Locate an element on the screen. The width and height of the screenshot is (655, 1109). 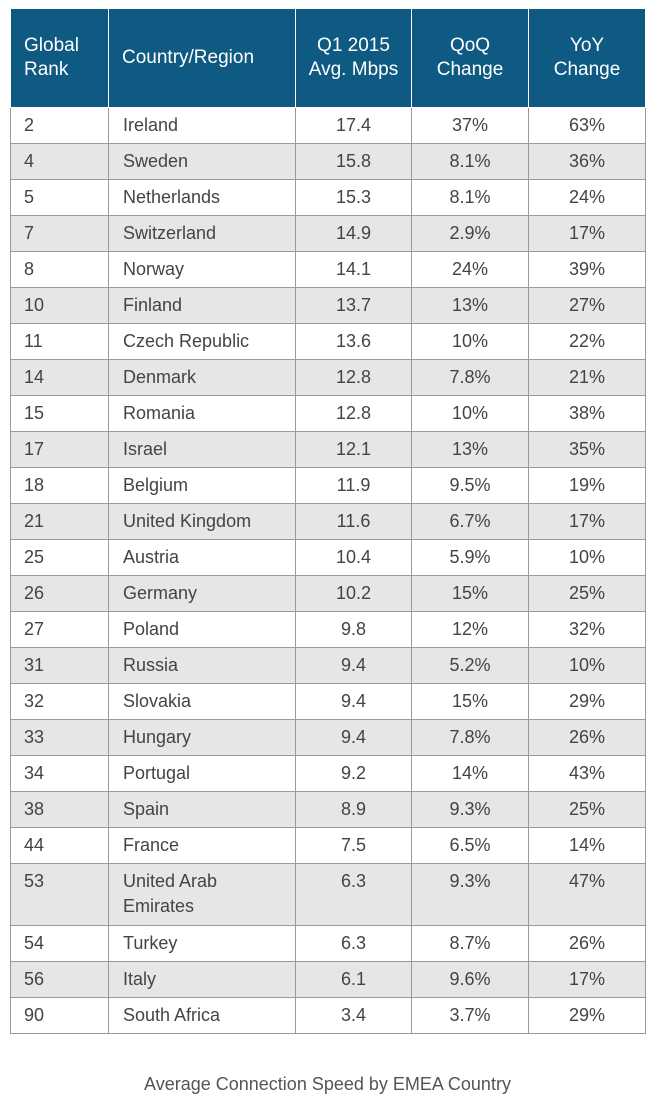
cell-global-rank-text: 17 is located at coordinates (34, 449).